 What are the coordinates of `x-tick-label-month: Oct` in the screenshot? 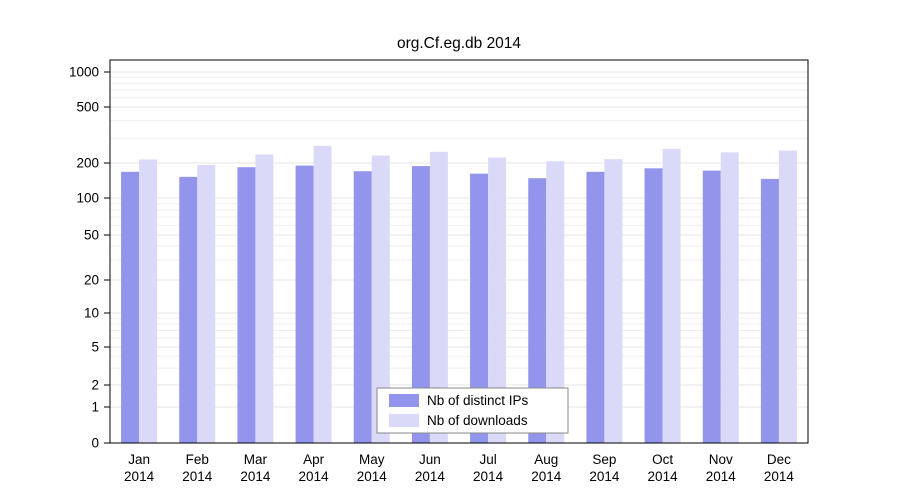 It's located at (662, 459).